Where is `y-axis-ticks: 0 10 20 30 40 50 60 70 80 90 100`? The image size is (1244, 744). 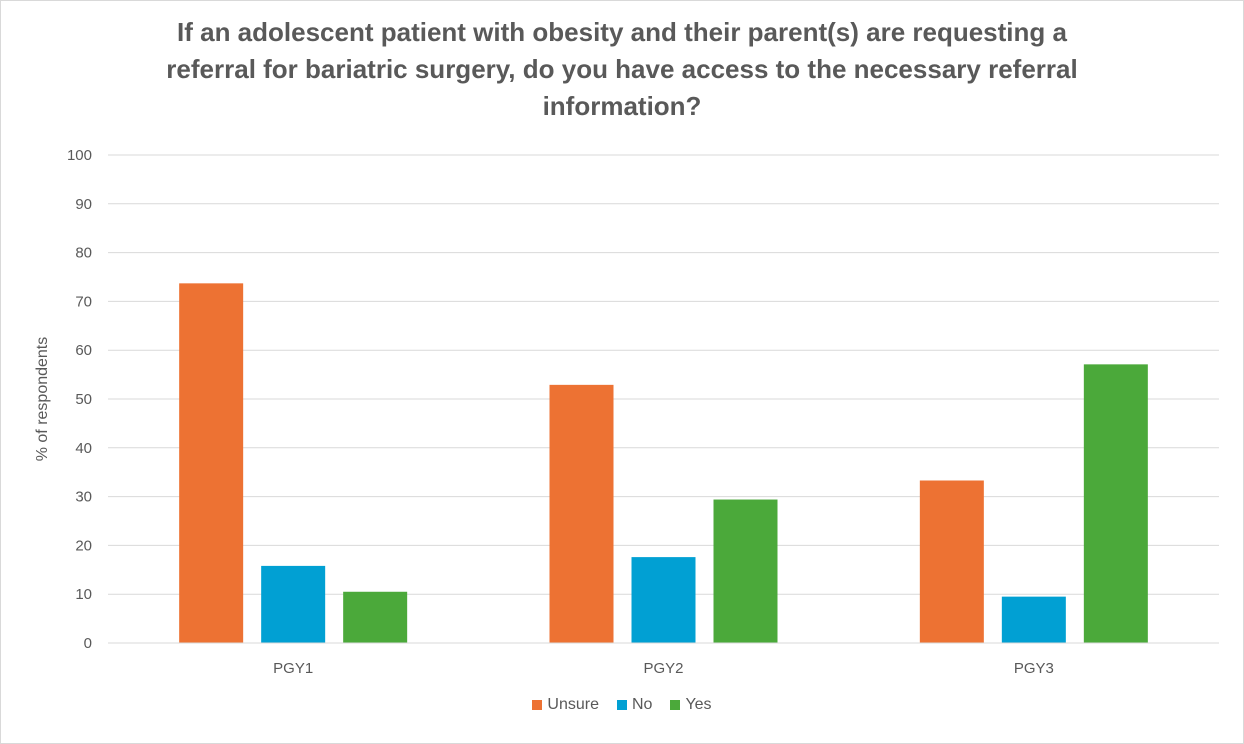
y-axis-ticks: 0 10 20 30 40 50 60 70 80 90 100 is located at coordinates (79, 399).